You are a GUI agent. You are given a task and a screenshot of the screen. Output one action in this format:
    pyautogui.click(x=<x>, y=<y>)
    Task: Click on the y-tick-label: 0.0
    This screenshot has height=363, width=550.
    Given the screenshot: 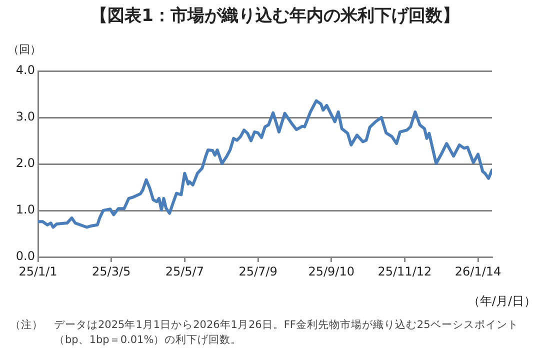 What is the action you would take?
    pyautogui.click(x=25, y=256)
    